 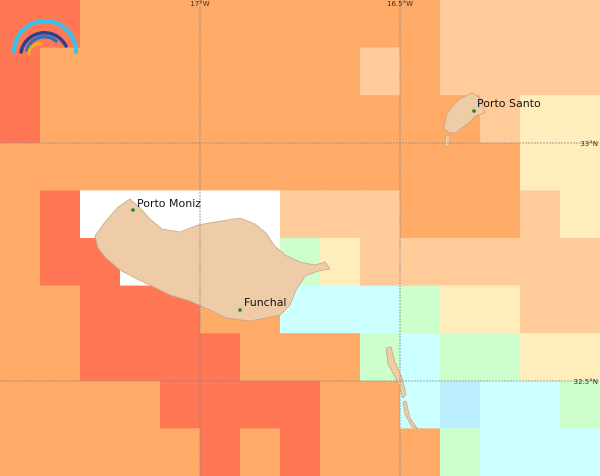 What do you see at coordinates (169, 203) in the screenshot?
I see `town-label-porto-moniz: Porto Moniz` at bounding box center [169, 203].